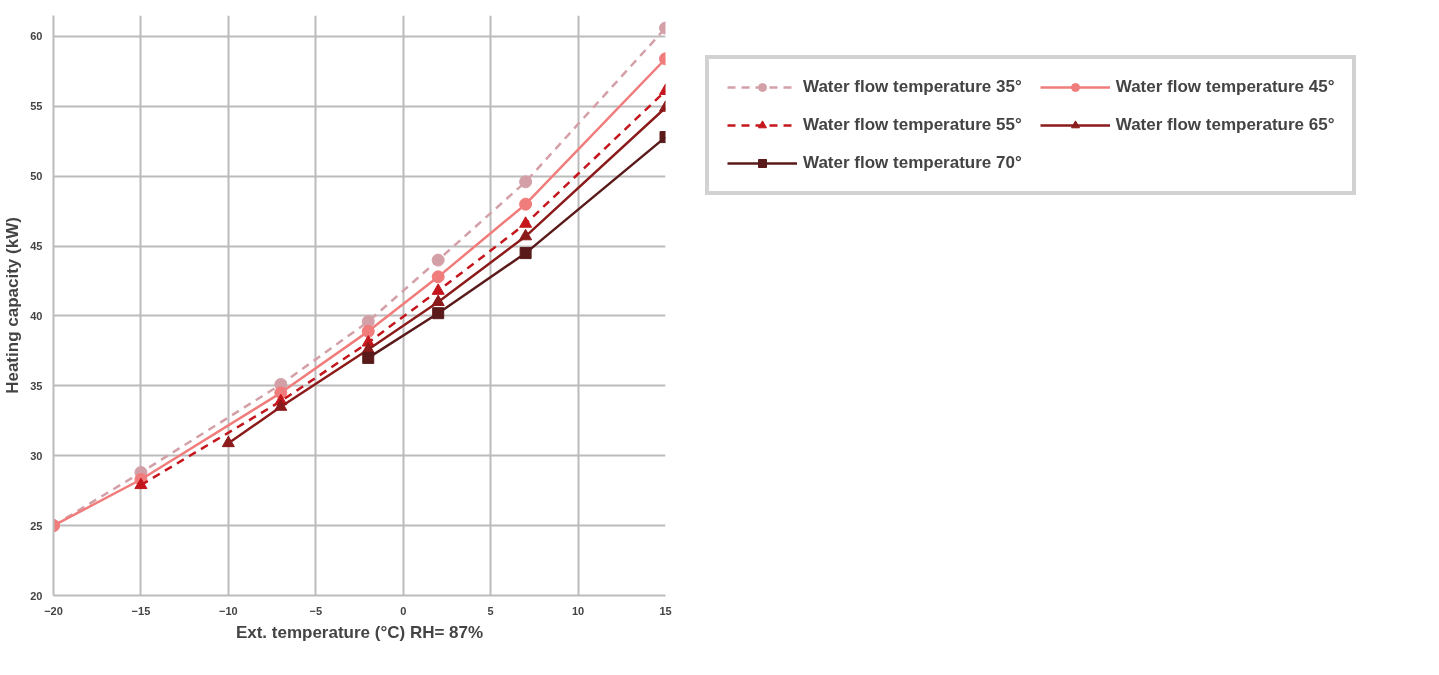  I want to click on x-tick-label: 5, so click(490, 610).